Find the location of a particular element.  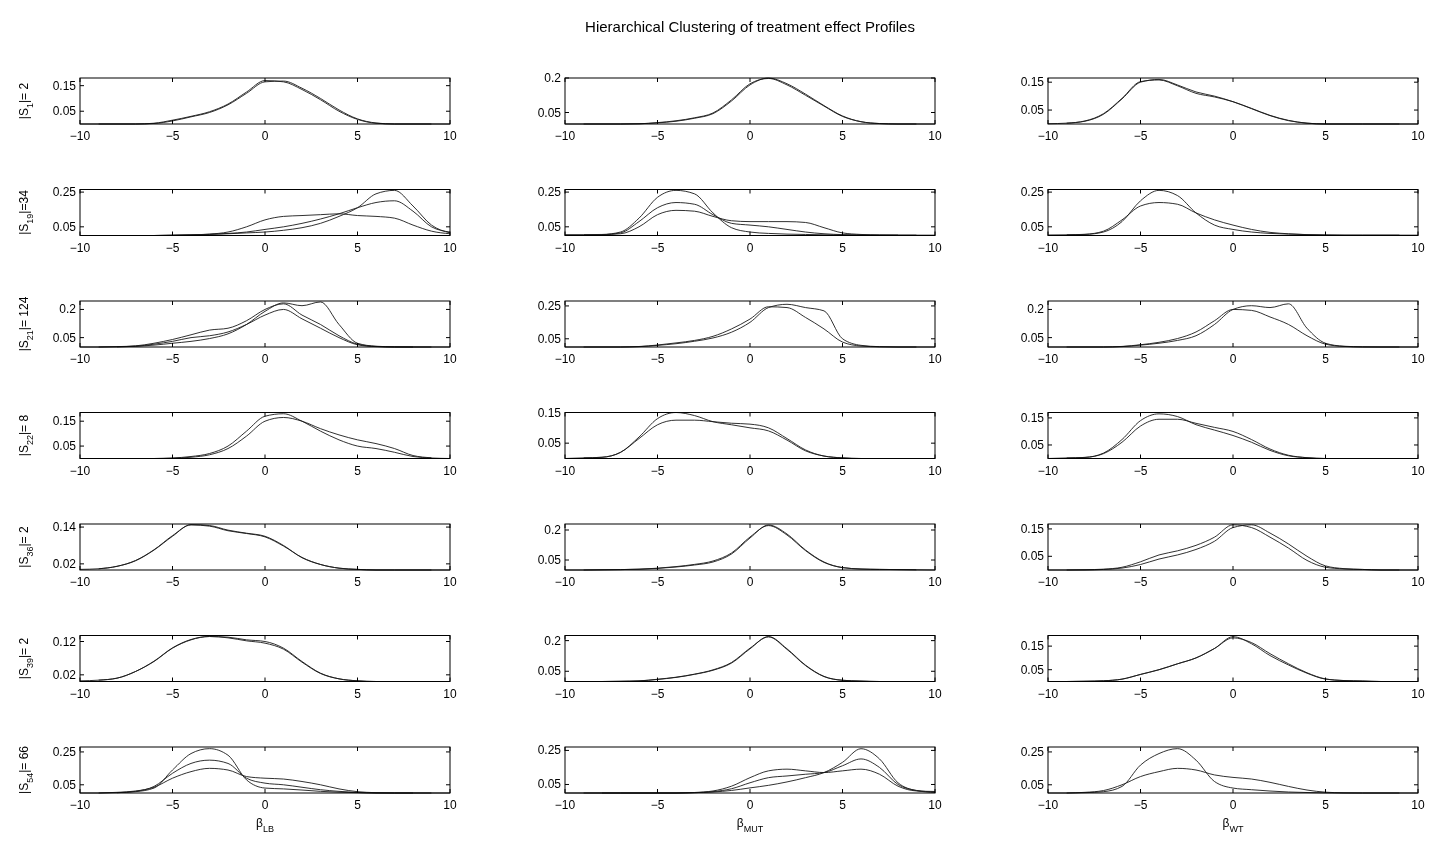

x-axis-title: β$_{WT}$ is located at coordinates (1233, 825).